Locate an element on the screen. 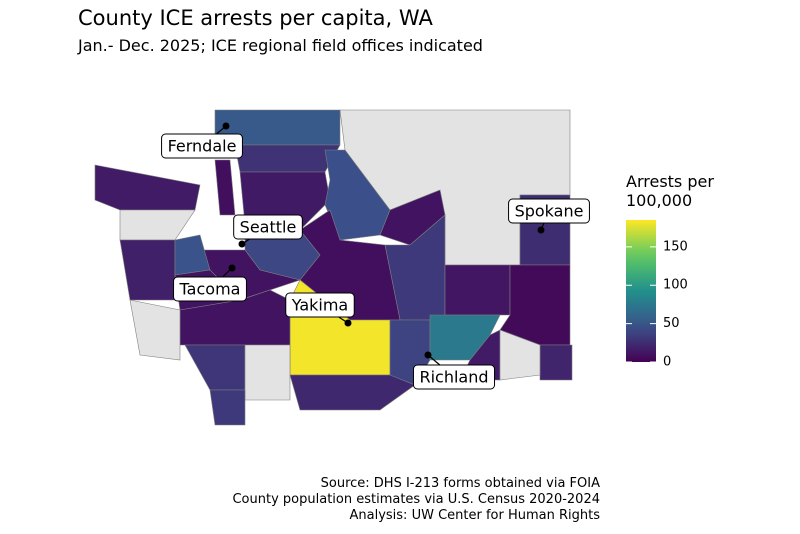 This screenshot has width=800, height=534. office-label: Tacoma is located at coordinates (210, 289).